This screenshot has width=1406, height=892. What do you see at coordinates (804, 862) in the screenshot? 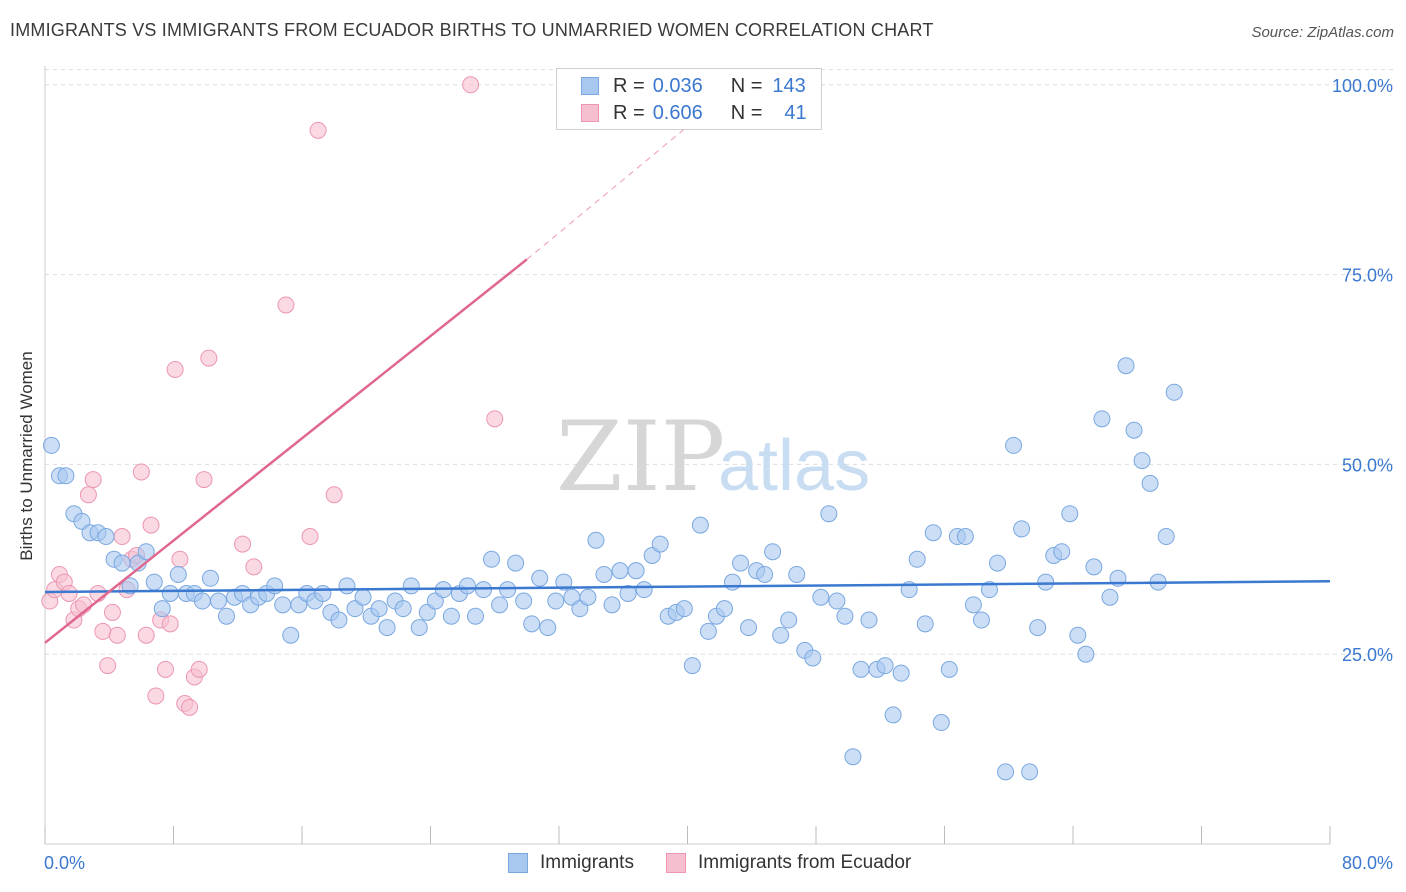
I see `legend-label: Immigrants from Ecuador` at bounding box center [804, 862].